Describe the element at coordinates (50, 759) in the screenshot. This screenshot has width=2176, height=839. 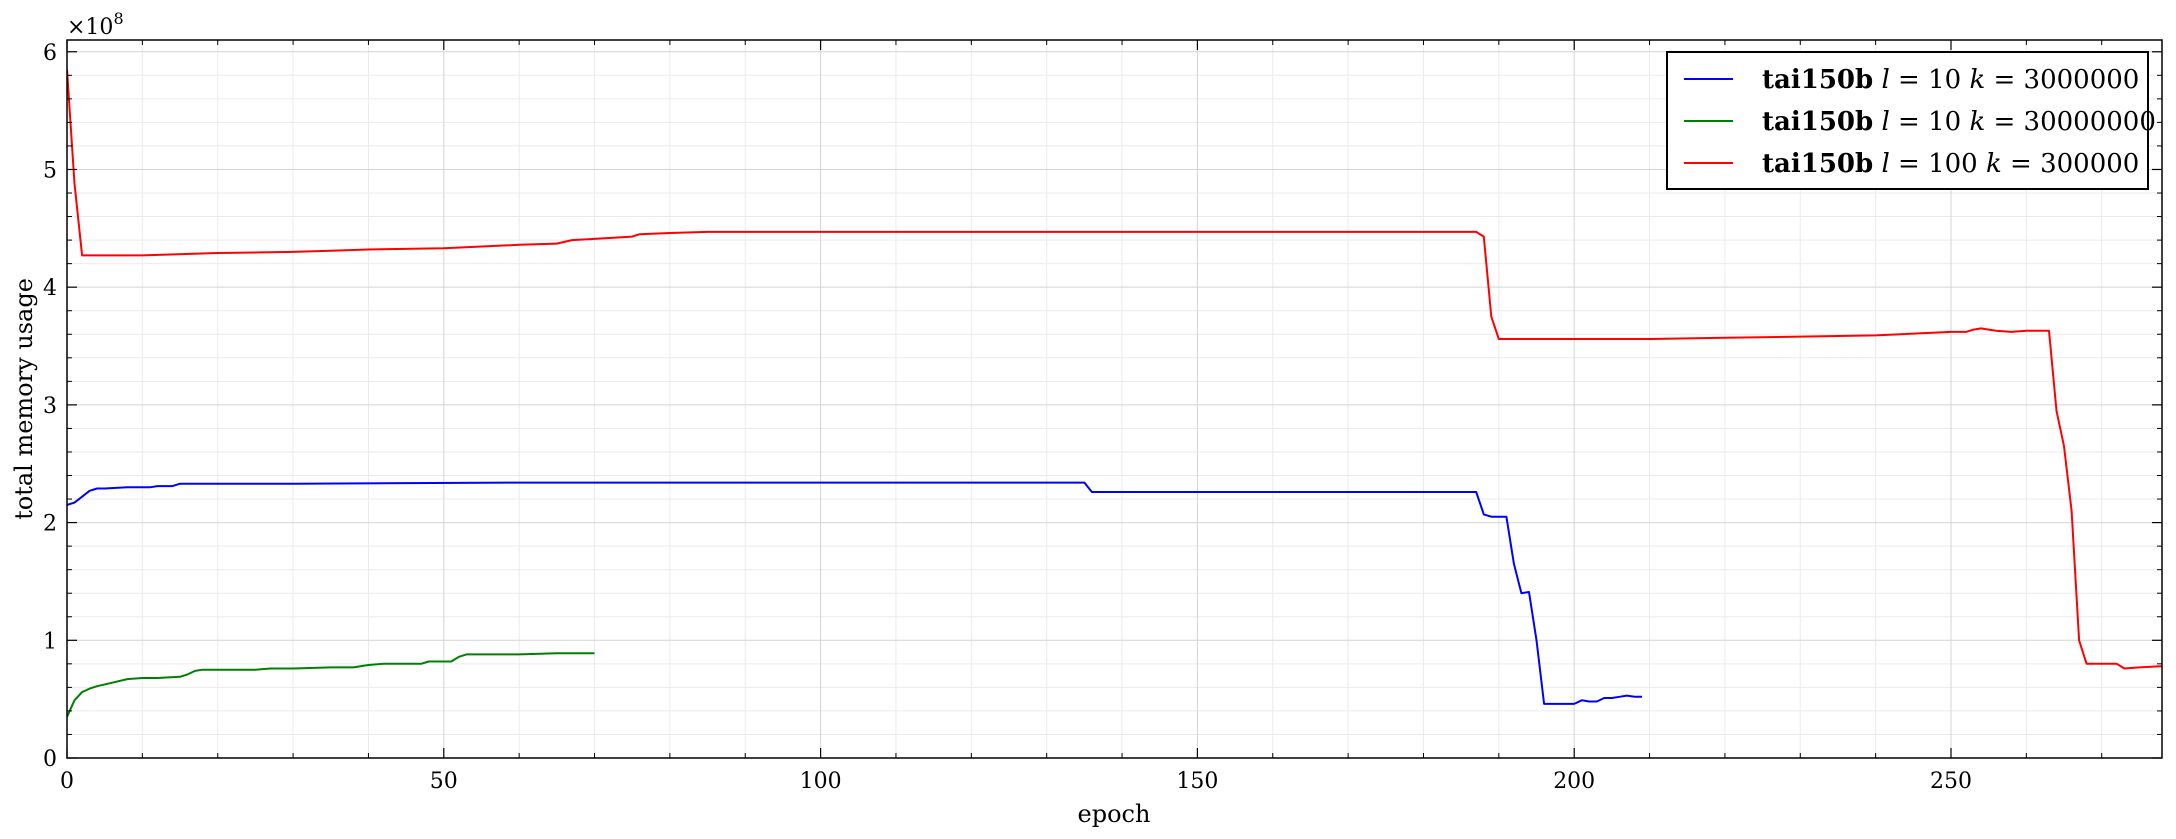
I see `y-tick-label: 0` at that location.